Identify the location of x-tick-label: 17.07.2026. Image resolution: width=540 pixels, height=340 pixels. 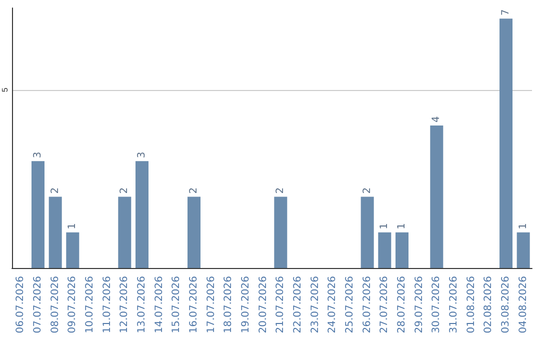
(211, 305).